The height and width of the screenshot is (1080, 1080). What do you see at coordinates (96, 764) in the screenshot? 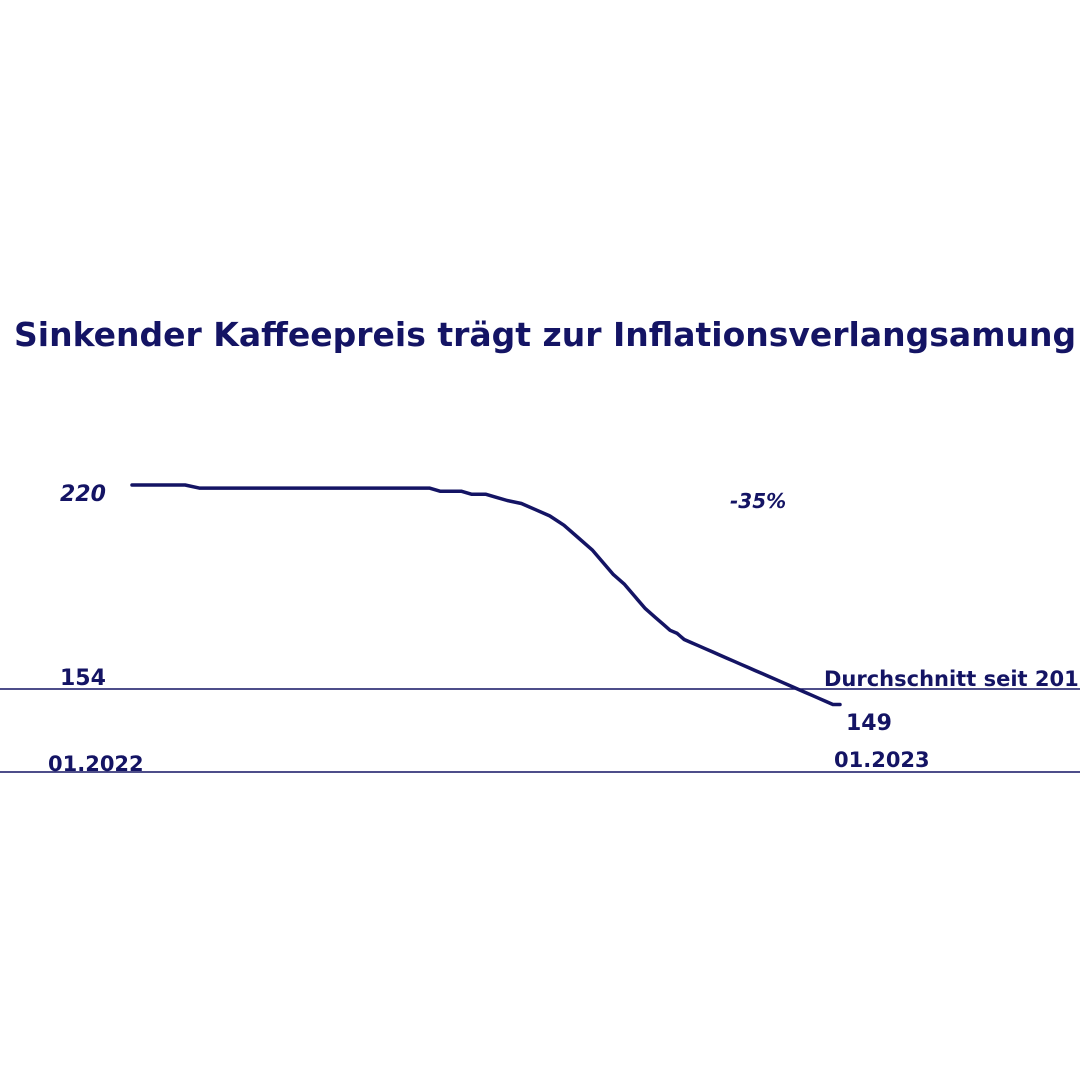
I see `x-start-label: 01.2022` at bounding box center [96, 764].